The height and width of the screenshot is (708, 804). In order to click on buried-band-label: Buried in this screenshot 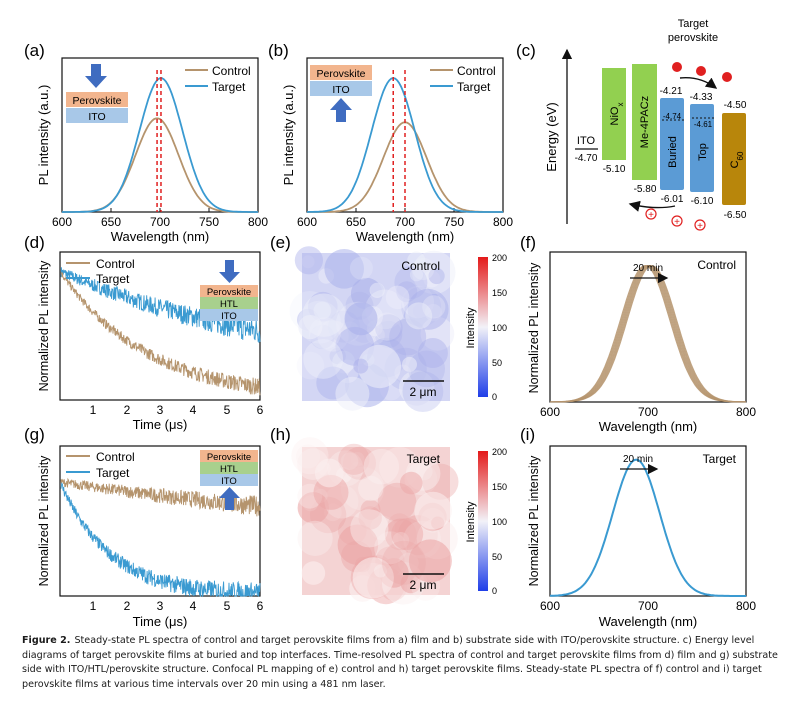, I will do `click(673, 152)`.